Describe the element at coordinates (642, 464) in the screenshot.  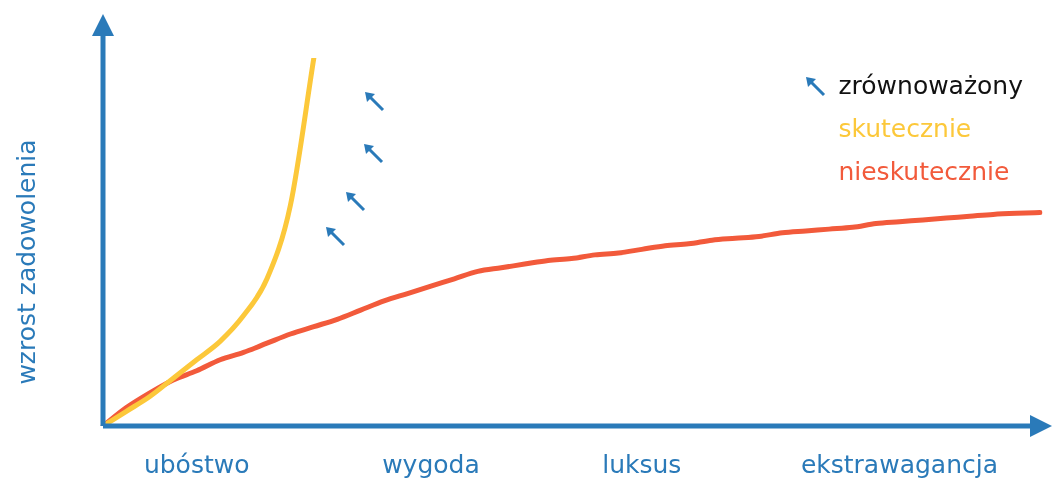
I see `x-tick-label: luksus` at that location.